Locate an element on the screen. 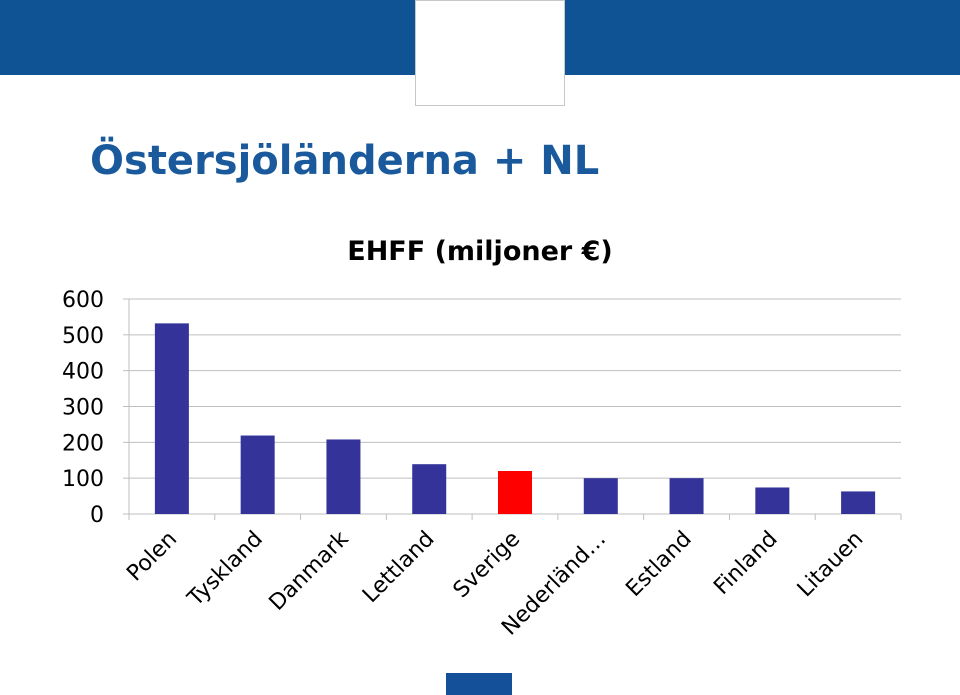 This screenshot has height=695, width=960. y-tick-label: 300 is located at coordinates (83, 408).